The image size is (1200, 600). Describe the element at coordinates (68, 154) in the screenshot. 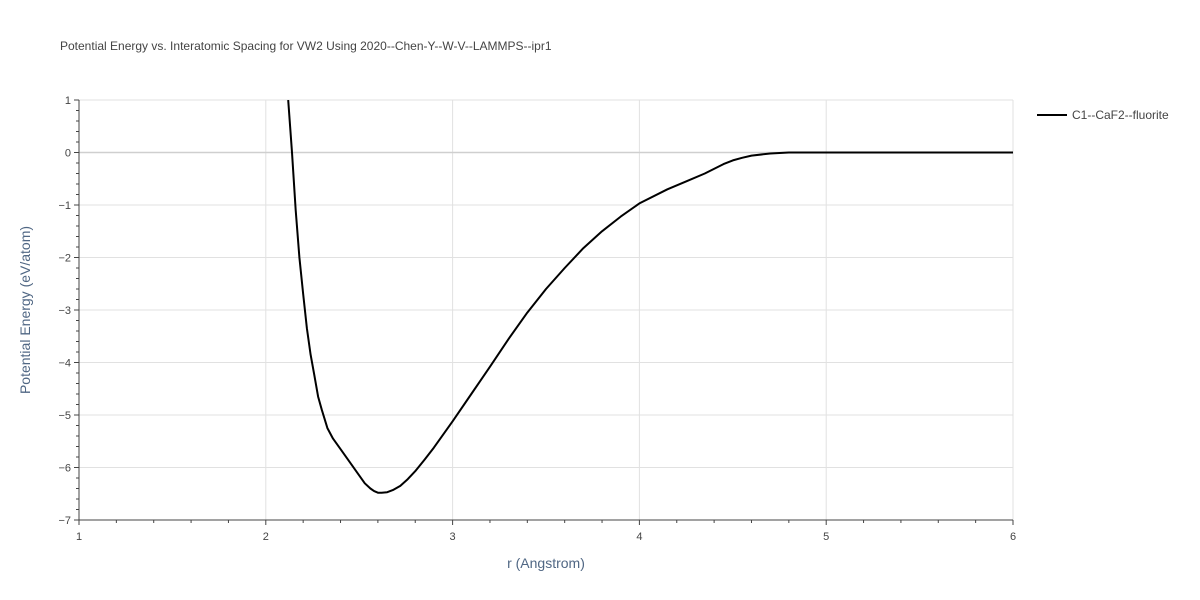

I see `y-tick-label: 0` at that location.